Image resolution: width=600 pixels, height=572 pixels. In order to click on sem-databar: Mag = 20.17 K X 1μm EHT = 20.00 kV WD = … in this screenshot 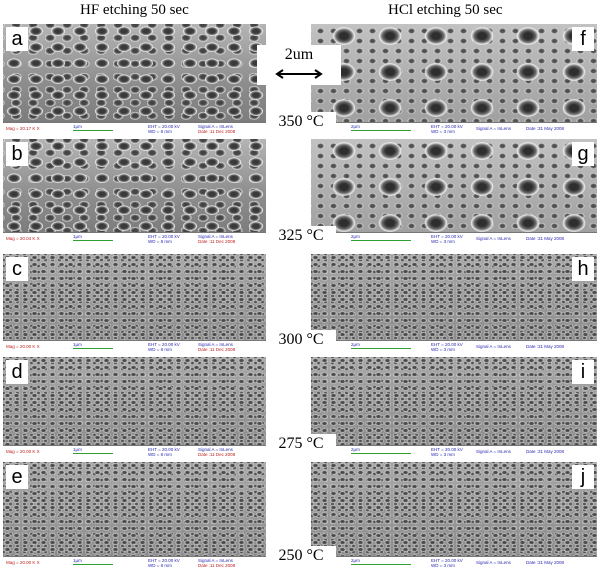, I will do `click(134, 128)`.